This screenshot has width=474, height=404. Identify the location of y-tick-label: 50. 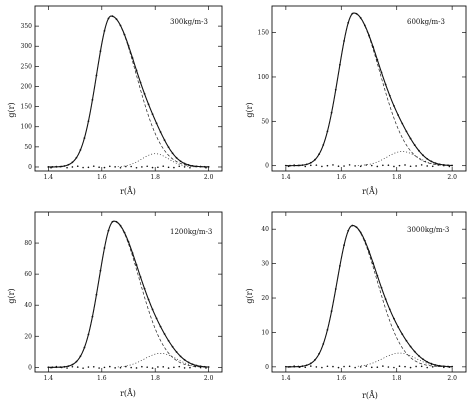
(28, 147).